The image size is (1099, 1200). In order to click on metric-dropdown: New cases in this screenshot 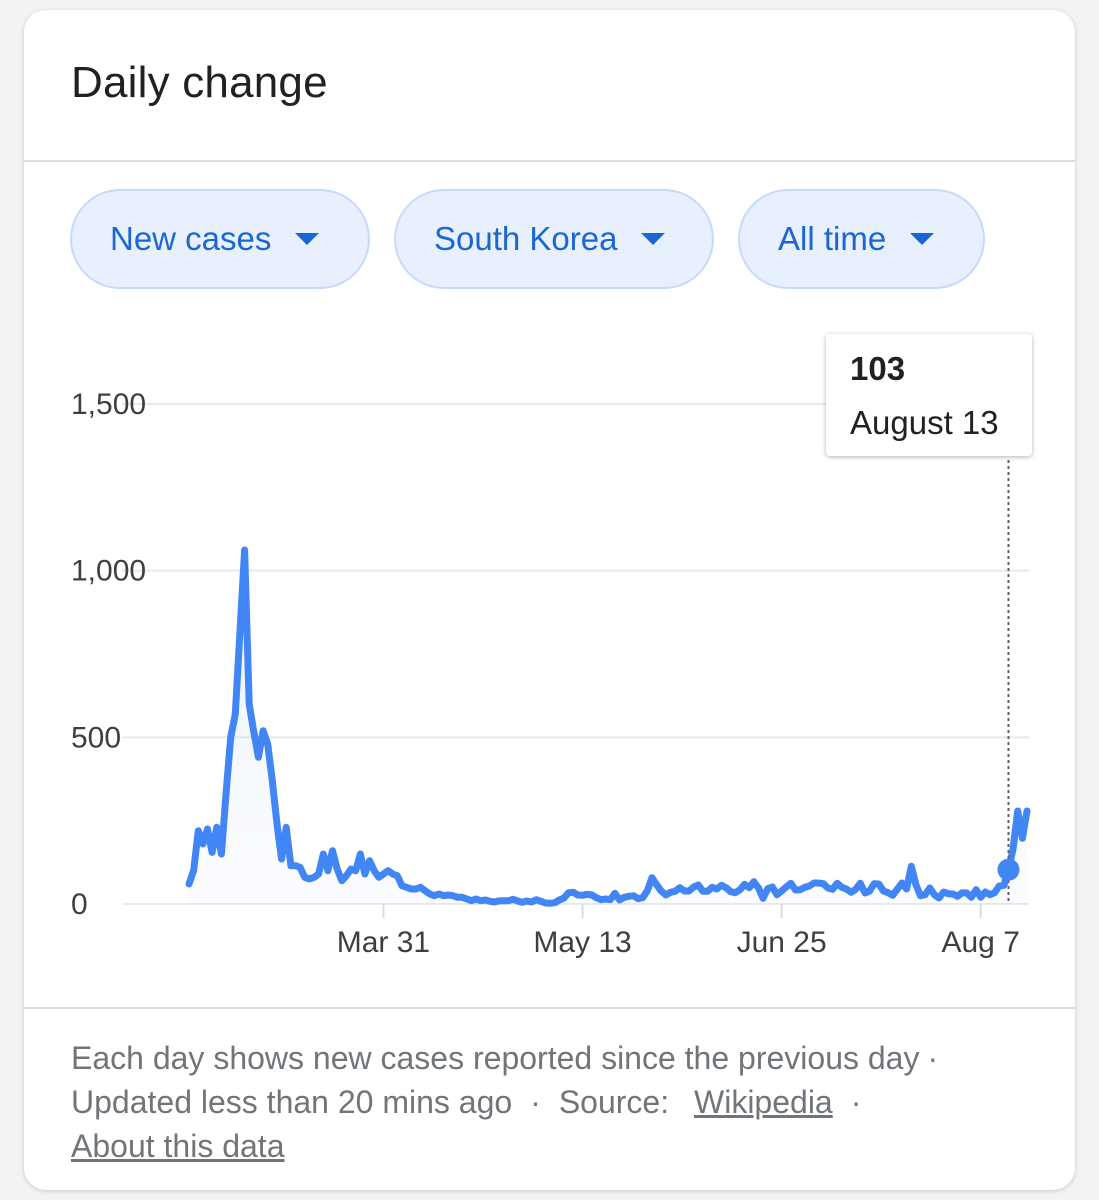, I will do `click(220, 239)`.